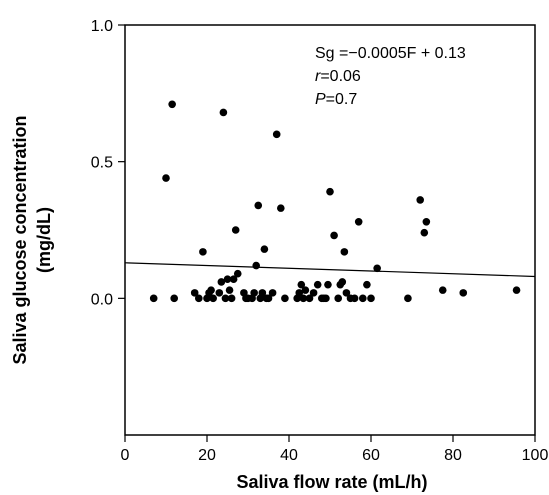 The height and width of the screenshot is (495, 549). I want to click on y-tick-label: 0.0, so click(102, 299).